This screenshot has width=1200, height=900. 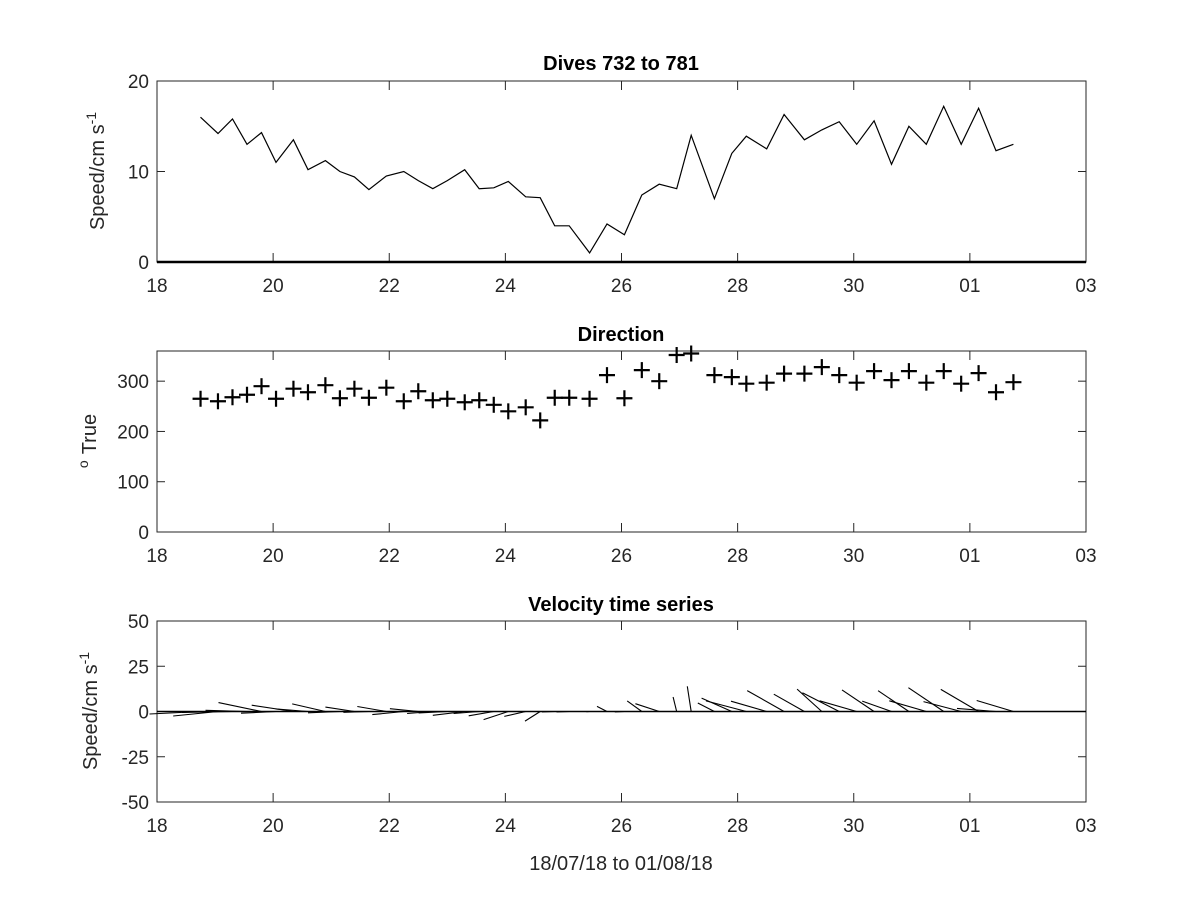 I want to click on y-tick-label: 10, so click(x=138, y=173).